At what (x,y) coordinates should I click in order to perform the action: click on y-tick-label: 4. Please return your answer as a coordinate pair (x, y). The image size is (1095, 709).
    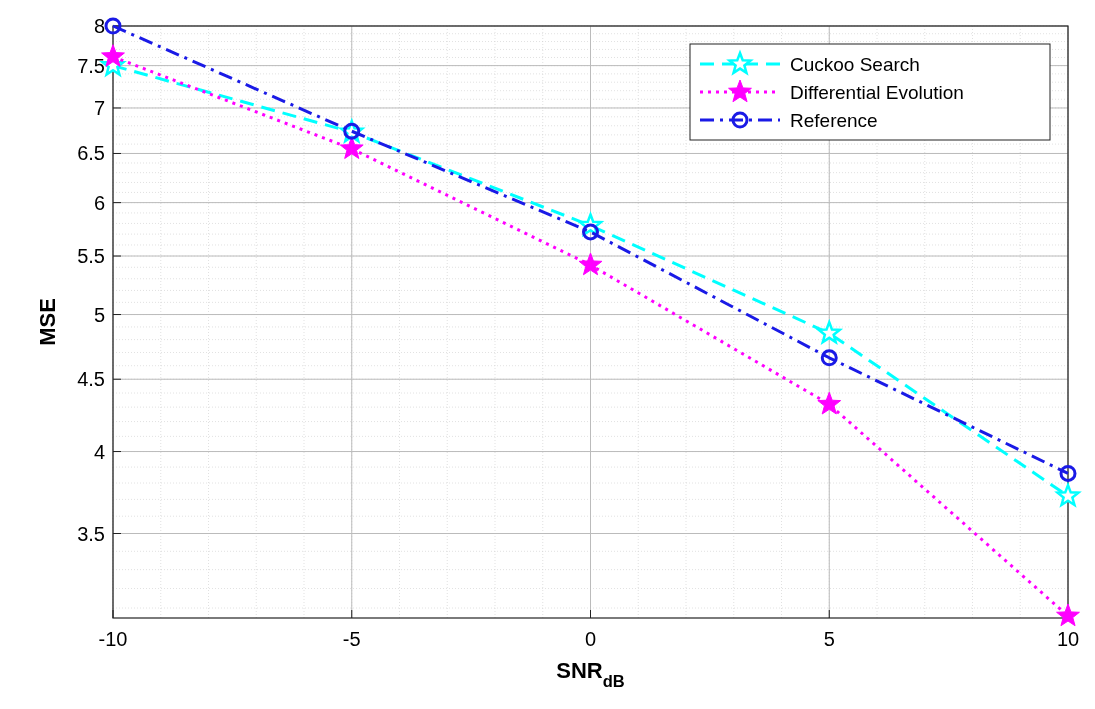
    Looking at the image, I should click on (99, 451).